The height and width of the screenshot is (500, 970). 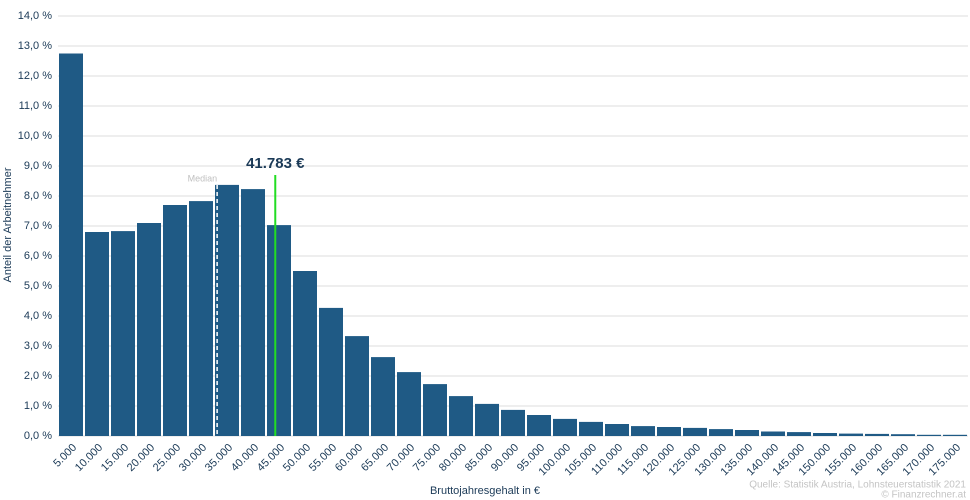 What do you see at coordinates (427, 458) in the screenshot?
I see `x-tick-label: 75.000` at bounding box center [427, 458].